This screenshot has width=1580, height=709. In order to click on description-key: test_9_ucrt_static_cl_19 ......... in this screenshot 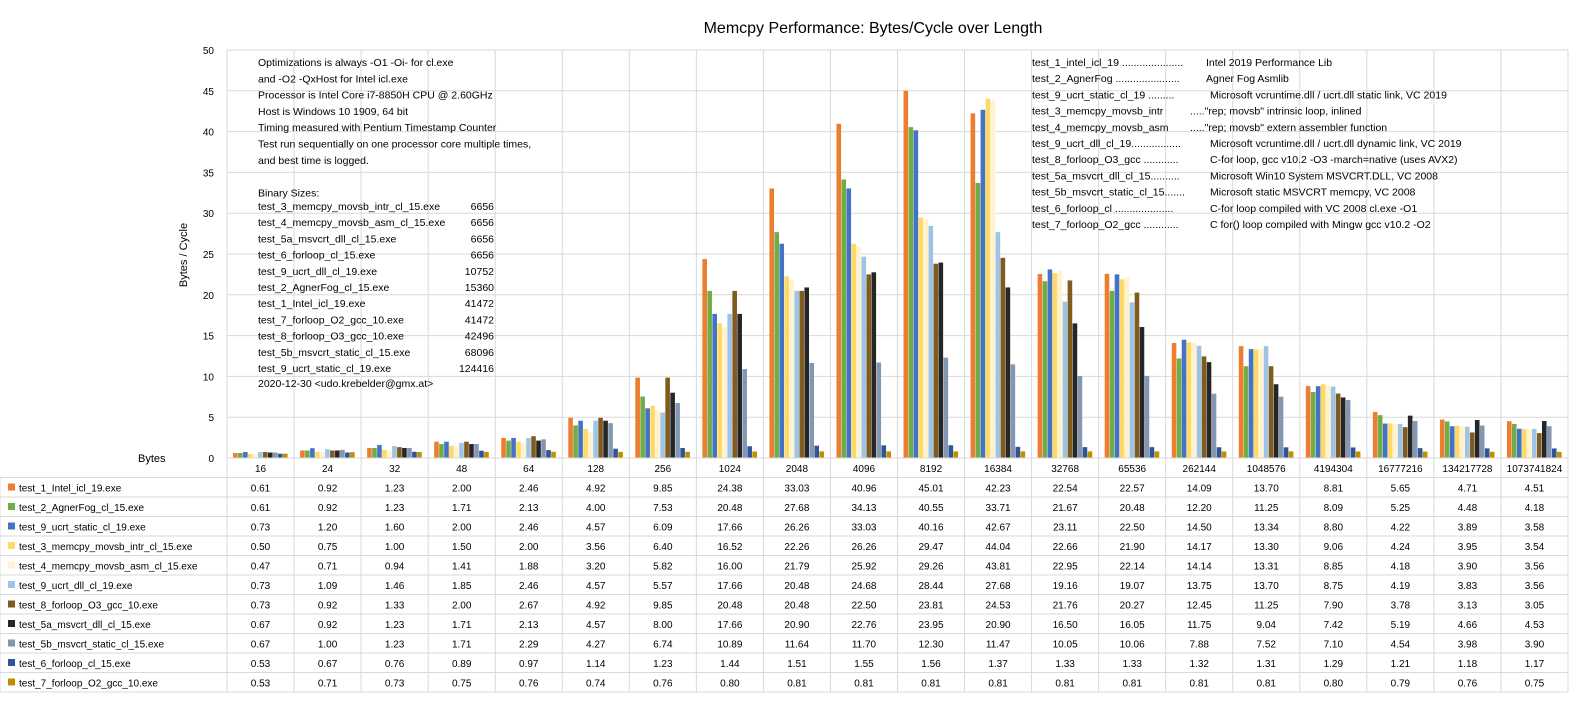, I will do `click(1103, 95)`.